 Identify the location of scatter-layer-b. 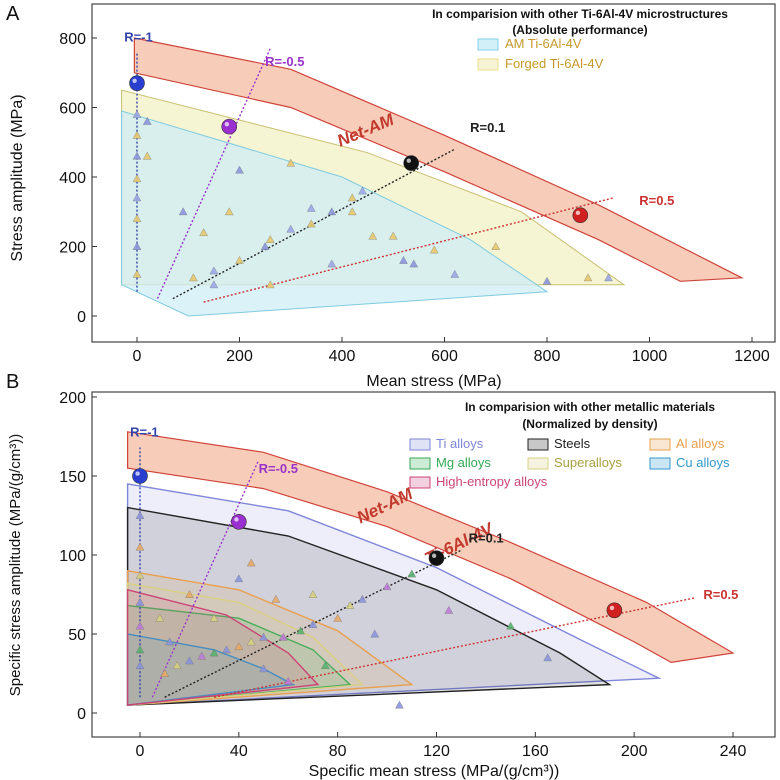
(343, 610).